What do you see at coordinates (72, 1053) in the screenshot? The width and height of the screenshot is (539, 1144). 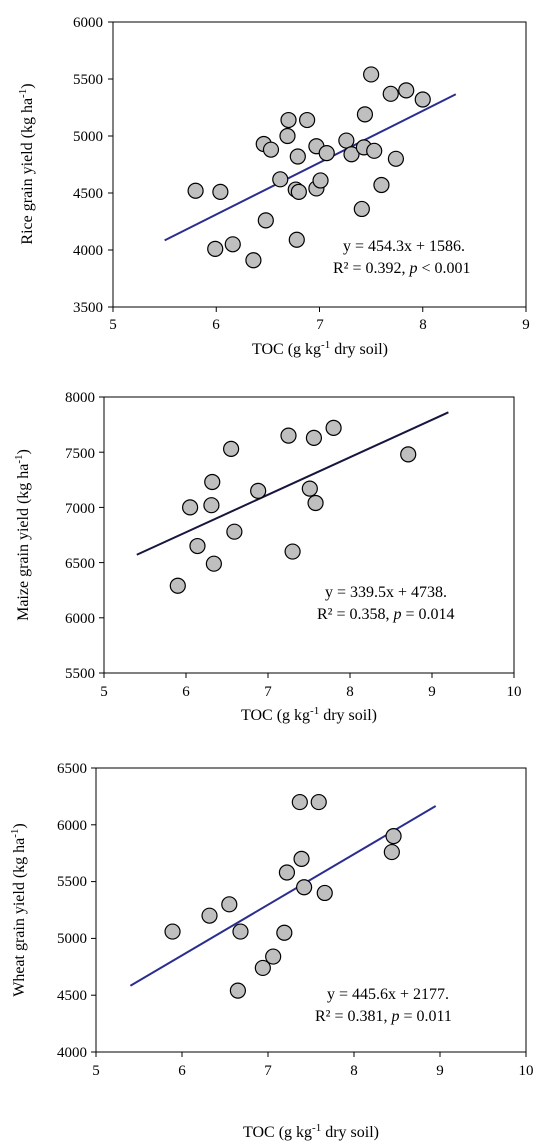 I see `wheat-ytick-label: 4000` at bounding box center [72, 1053].